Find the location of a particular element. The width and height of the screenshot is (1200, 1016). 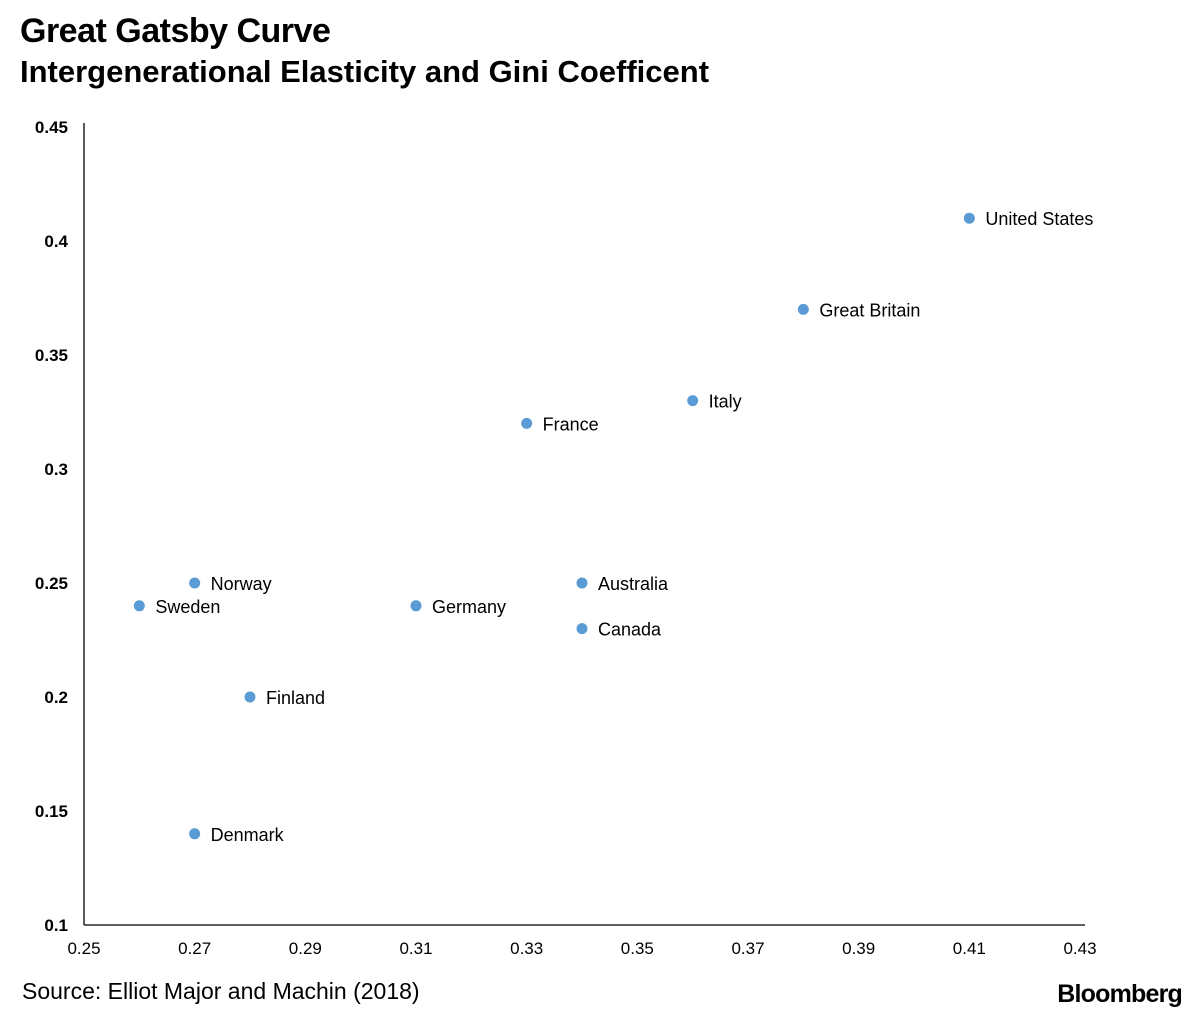

bloomberg-logo: Bloomberg is located at coordinates (1120, 994).